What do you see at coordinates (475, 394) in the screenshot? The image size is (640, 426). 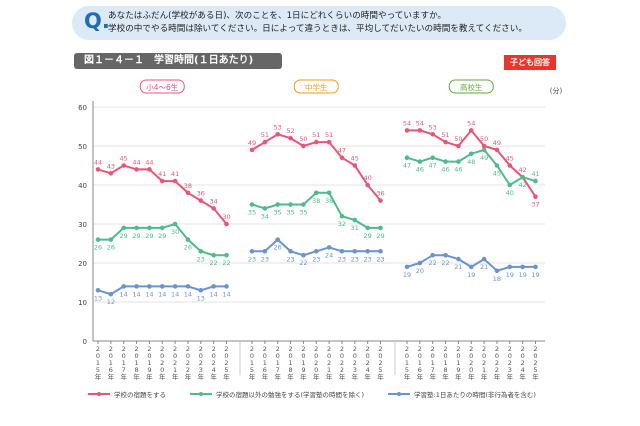 I see `legend-label: 学習塾:1日あたりの時間(非行為者を含む)` at bounding box center [475, 394].